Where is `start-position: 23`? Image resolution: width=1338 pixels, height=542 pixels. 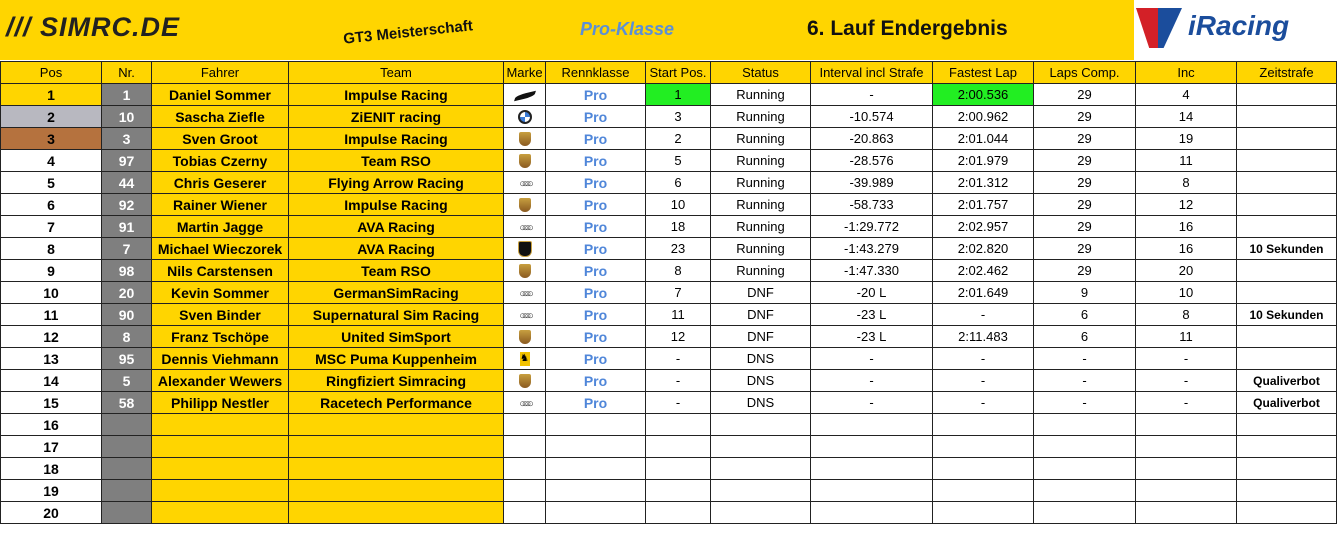
start-position: 23 is located at coordinates (678, 248).